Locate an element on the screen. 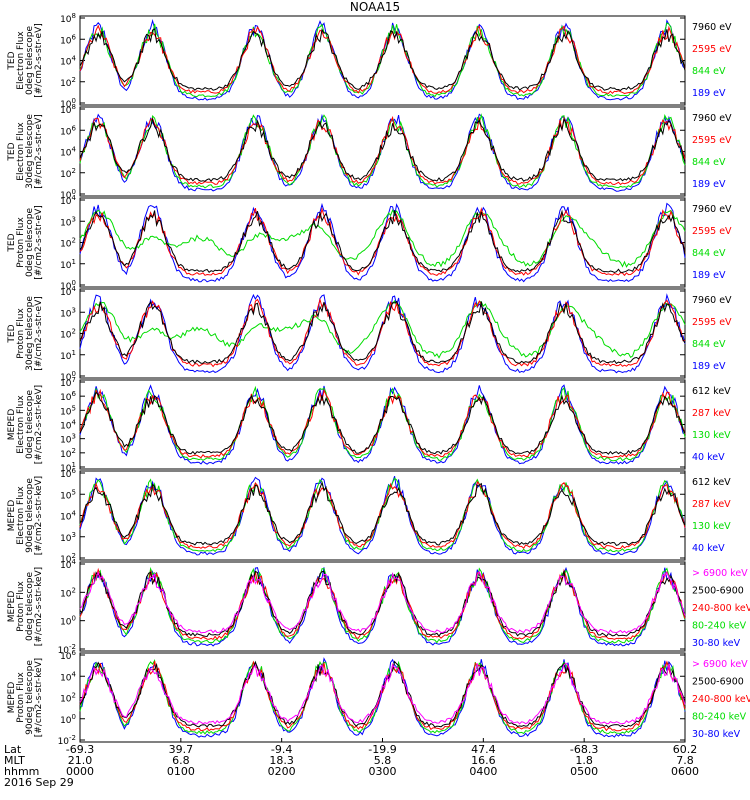 Image resolution: width=750 pixels, height=800 pixels. axis-row-lat-label: Lat is located at coordinates (13, 749).